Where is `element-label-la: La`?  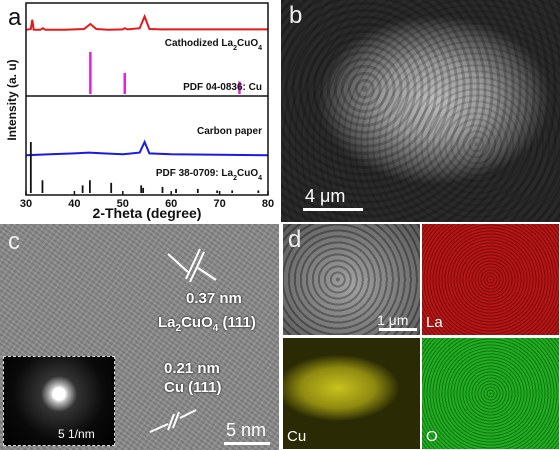 element-label-la: La is located at coordinates (434, 322).